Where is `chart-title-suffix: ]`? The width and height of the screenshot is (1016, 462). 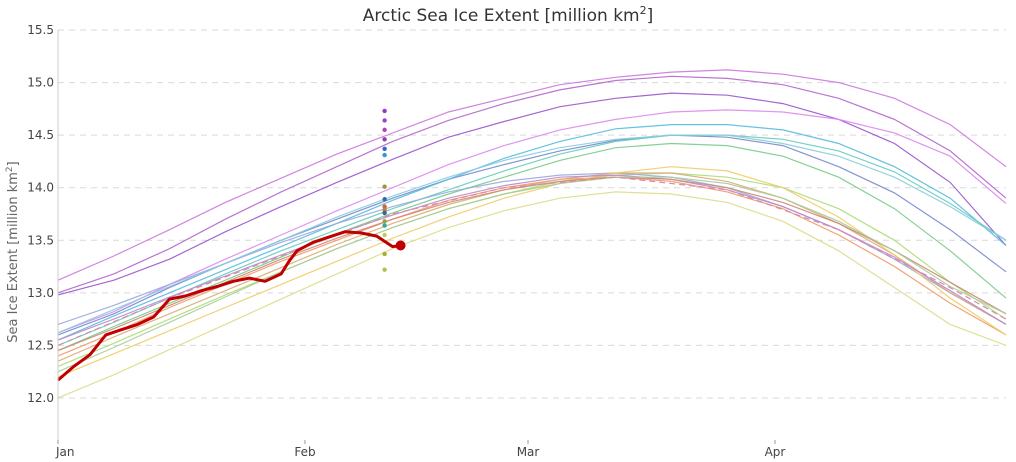
chart-title-suffix: ] is located at coordinates (650, 16).